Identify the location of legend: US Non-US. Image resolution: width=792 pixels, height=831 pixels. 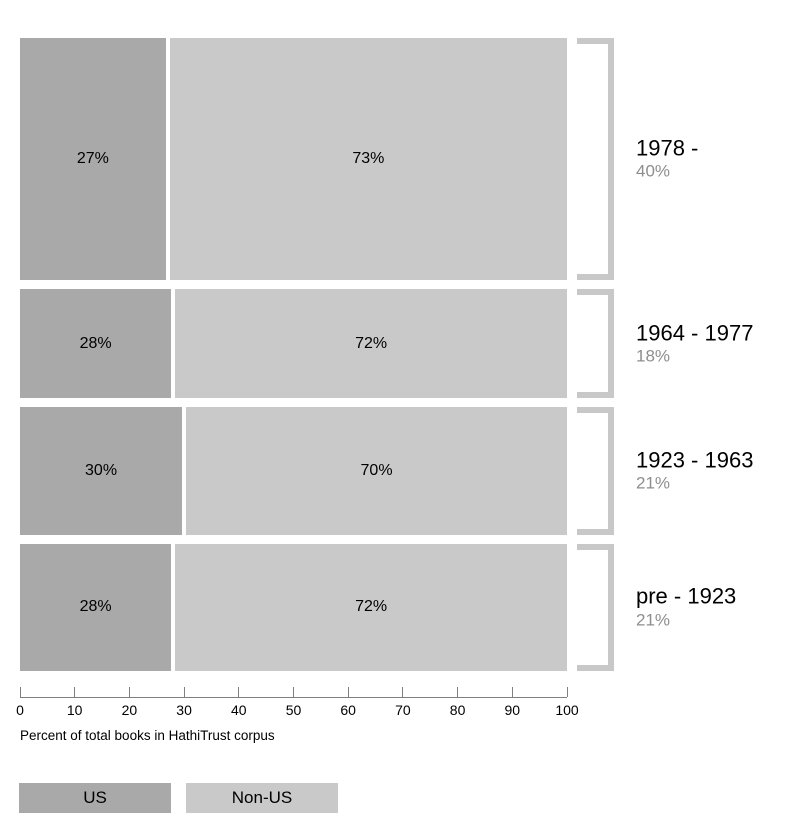
(178, 798).